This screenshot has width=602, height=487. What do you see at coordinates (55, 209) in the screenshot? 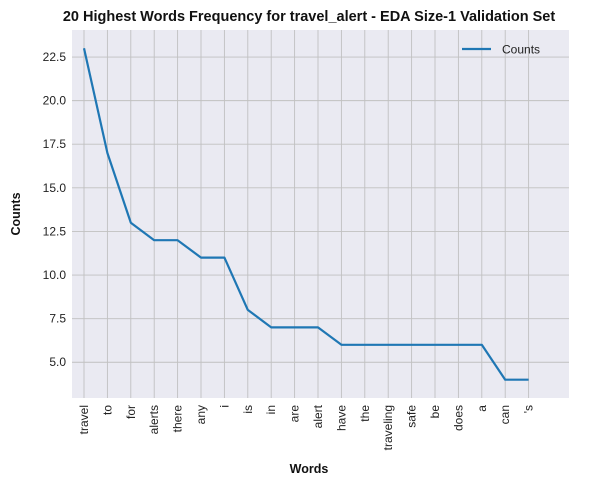
I see `y-axis-ticks: 5.0 7.5 10.0 12.5 15.0 17.5 20.0 22.5` at bounding box center [55, 209].